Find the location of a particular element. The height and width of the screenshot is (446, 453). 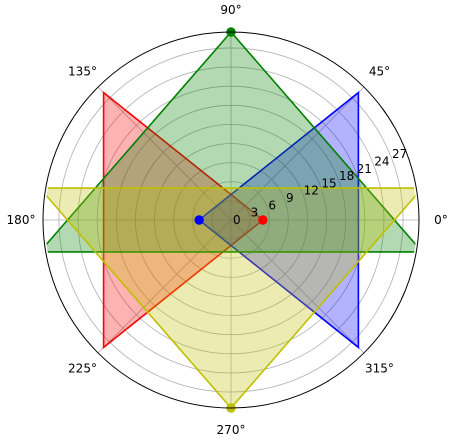

theta-tick-label-135: 135° is located at coordinates (82, 72).